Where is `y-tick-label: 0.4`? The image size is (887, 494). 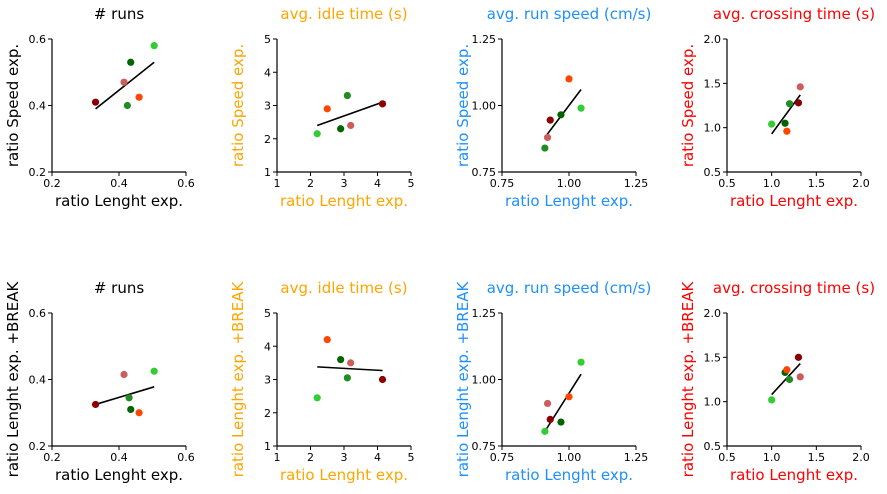
y-tick-label: 0.4 is located at coordinates (38, 106).